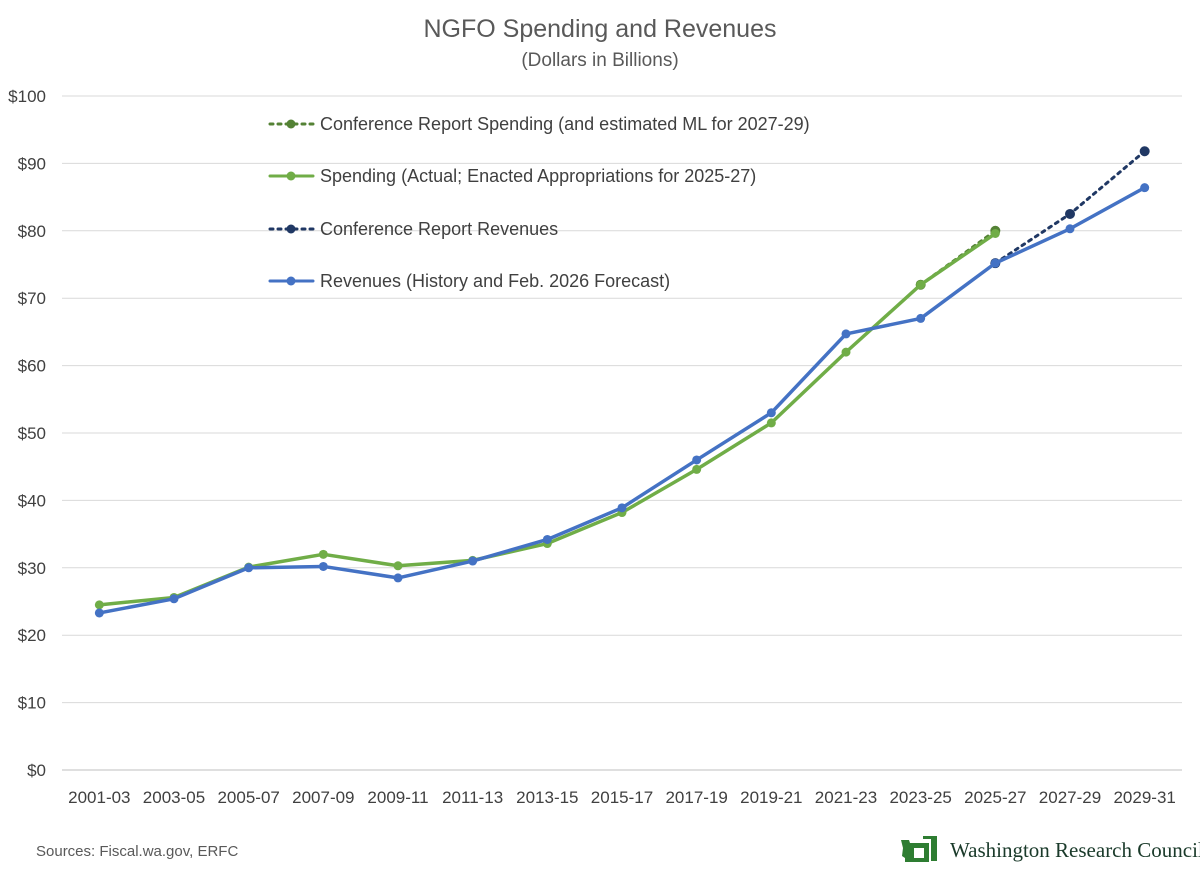  What do you see at coordinates (472, 797) in the screenshot?
I see `x-tick-label: 2011-13` at bounding box center [472, 797].